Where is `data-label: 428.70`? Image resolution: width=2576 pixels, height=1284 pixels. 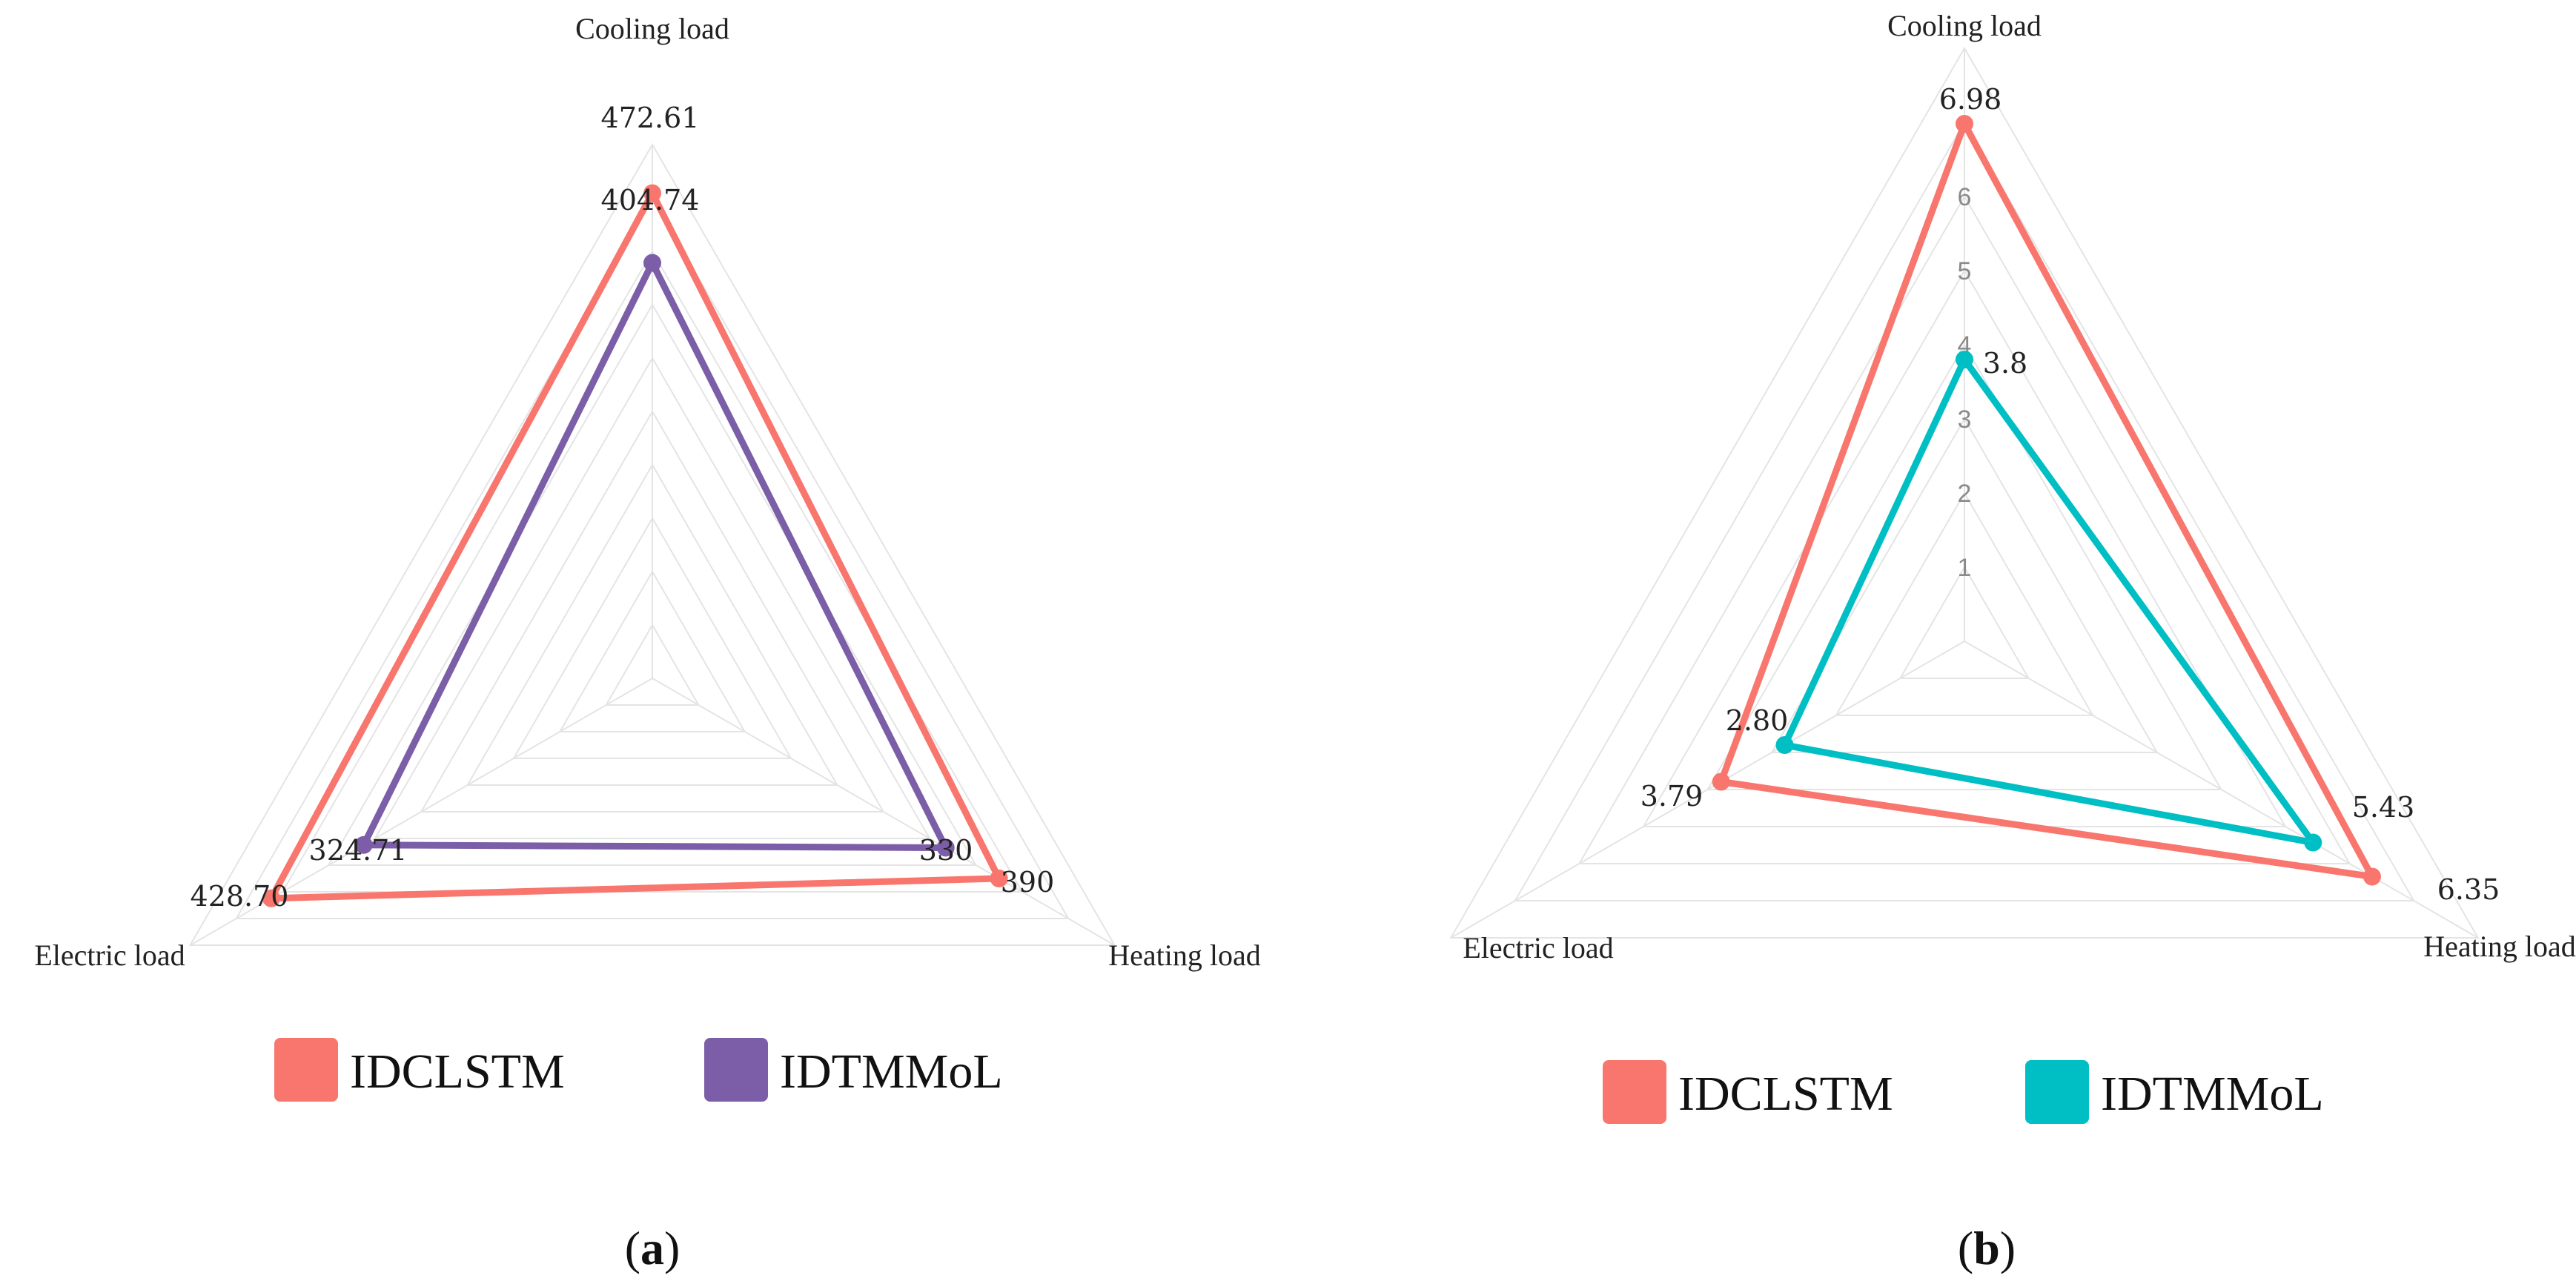
data-label: 428.70 is located at coordinates (240, 896).